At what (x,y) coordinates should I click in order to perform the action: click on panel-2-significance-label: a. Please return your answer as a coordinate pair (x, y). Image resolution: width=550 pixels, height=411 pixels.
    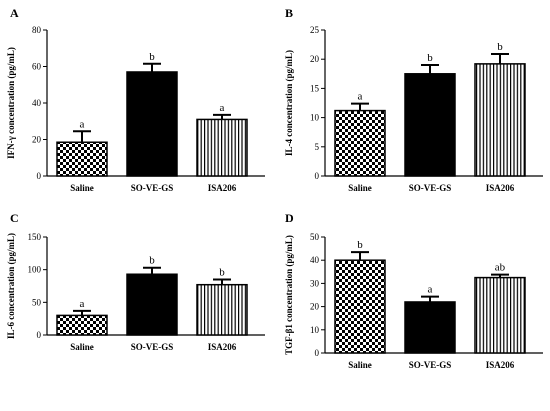
    Looking at the image, I should click on (360, 97).